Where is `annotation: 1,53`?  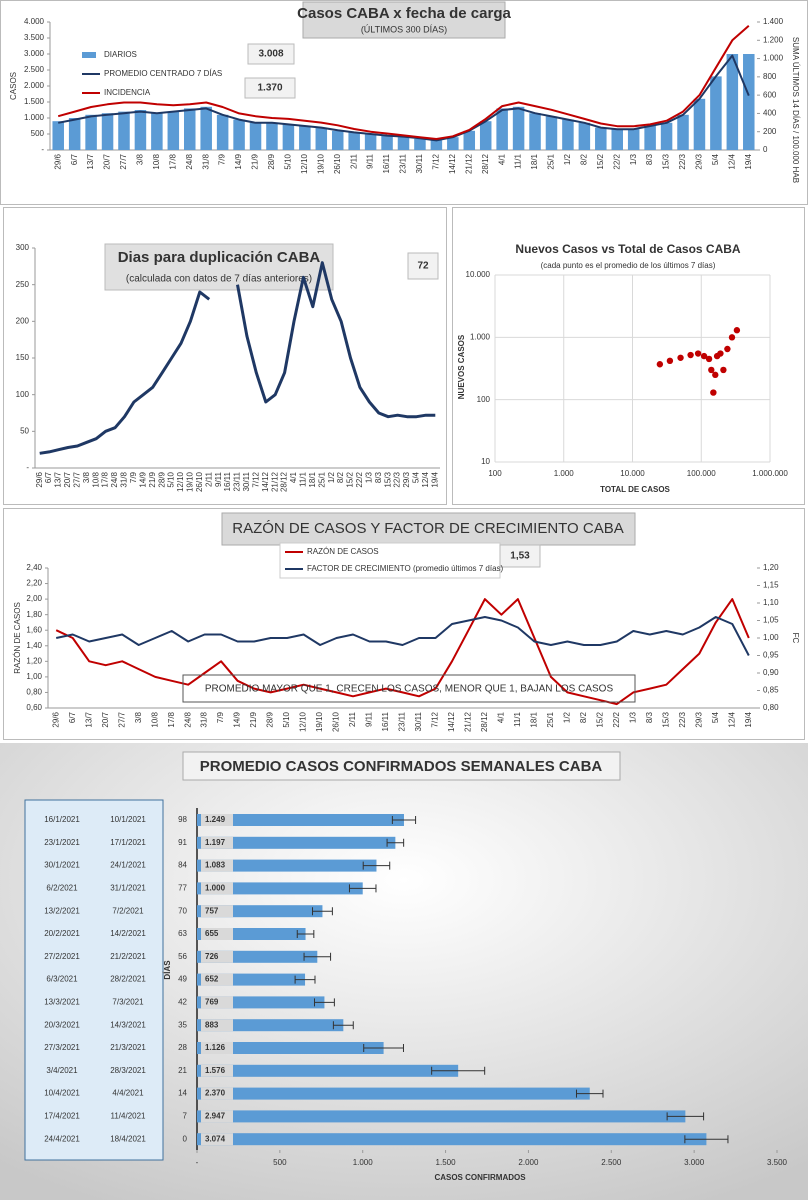 annotation: 1,53 is located at coordinates (520, 556).